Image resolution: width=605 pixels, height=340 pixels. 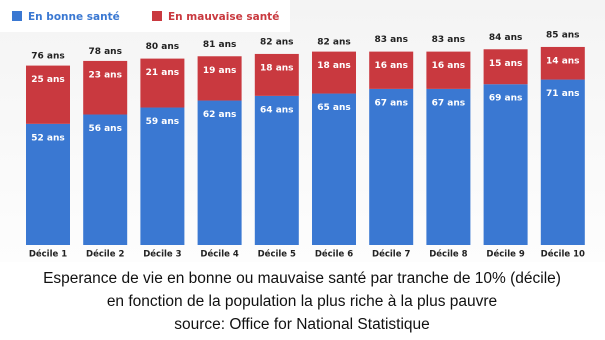 What do you see at coordinates (48, 80) in the screenshot?
I see `segment-label: 25 ans` at bounding box center [48, 80].